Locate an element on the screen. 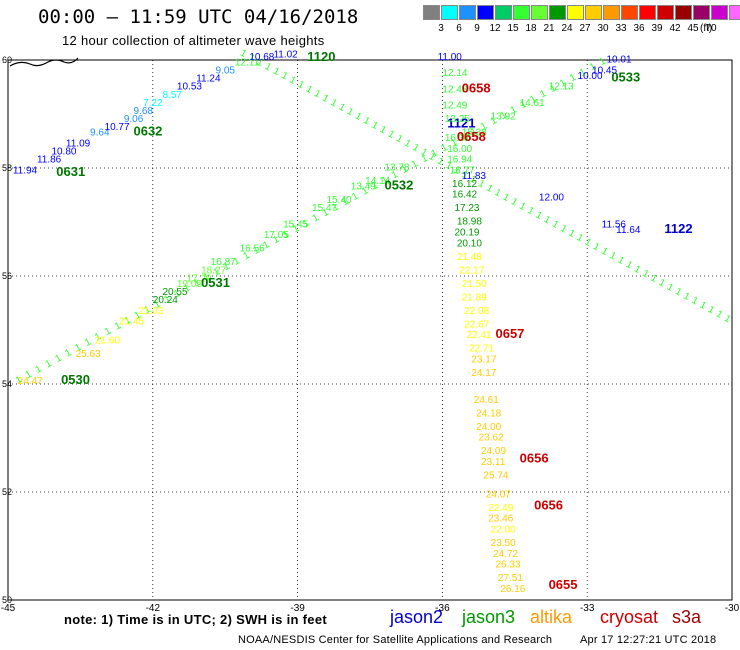 The height and width of the screenshot is (650, 740). wave-height-value: 10.01 is located at coordinates (619, 60).